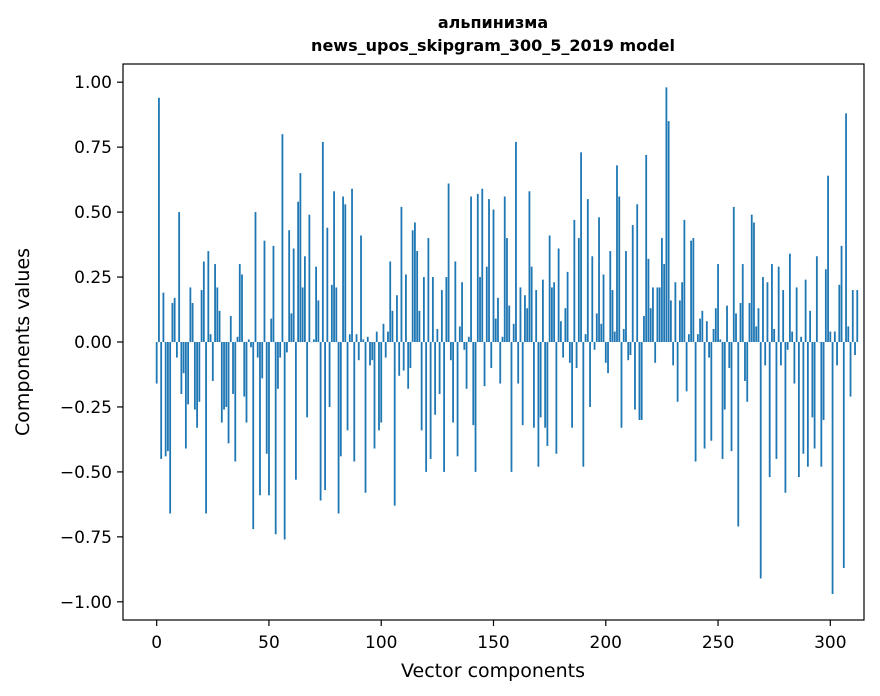 The width and height of the screenshot is (880, 696). Describe the element at coordinates (91, 343) in the screenshot. I see `y-axis-ticks: −1.00 −0.75 −0.50 −0.25 0.00 0.25 0.50 0.75 1.00` at that location.